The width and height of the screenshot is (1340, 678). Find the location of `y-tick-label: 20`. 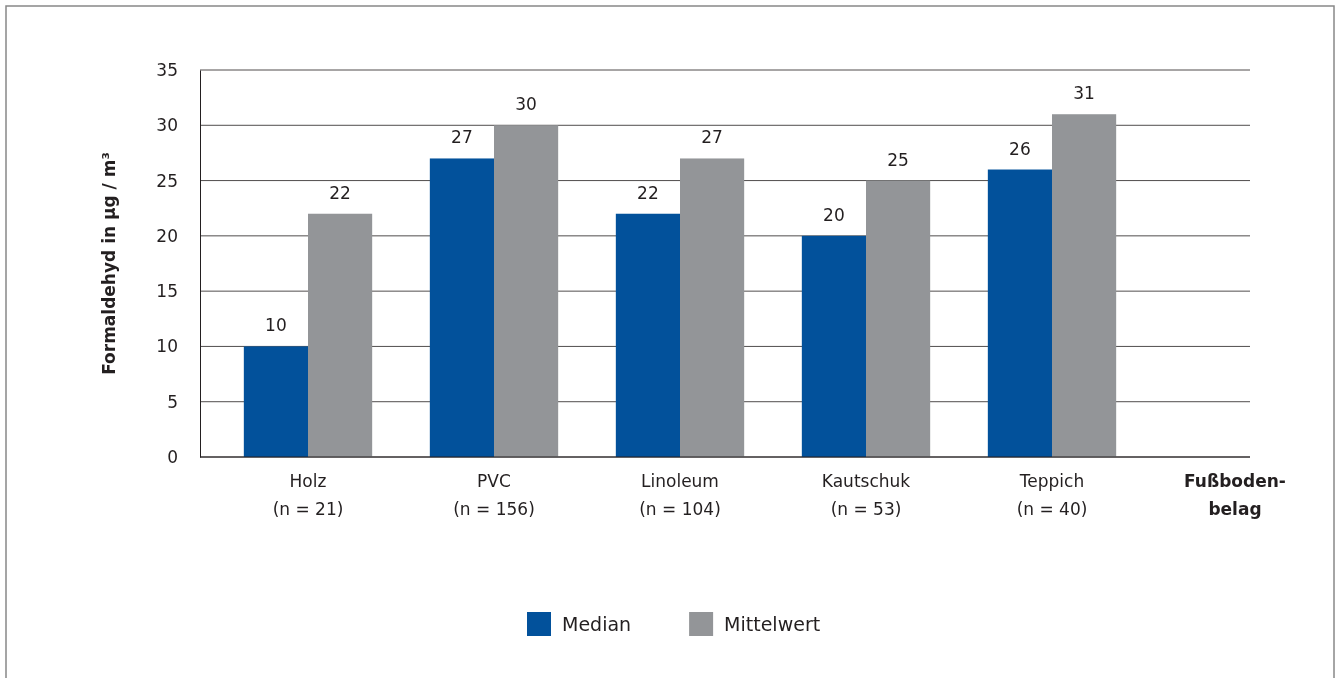

y-tick-label: 20 is located at coordinates (167, 235).